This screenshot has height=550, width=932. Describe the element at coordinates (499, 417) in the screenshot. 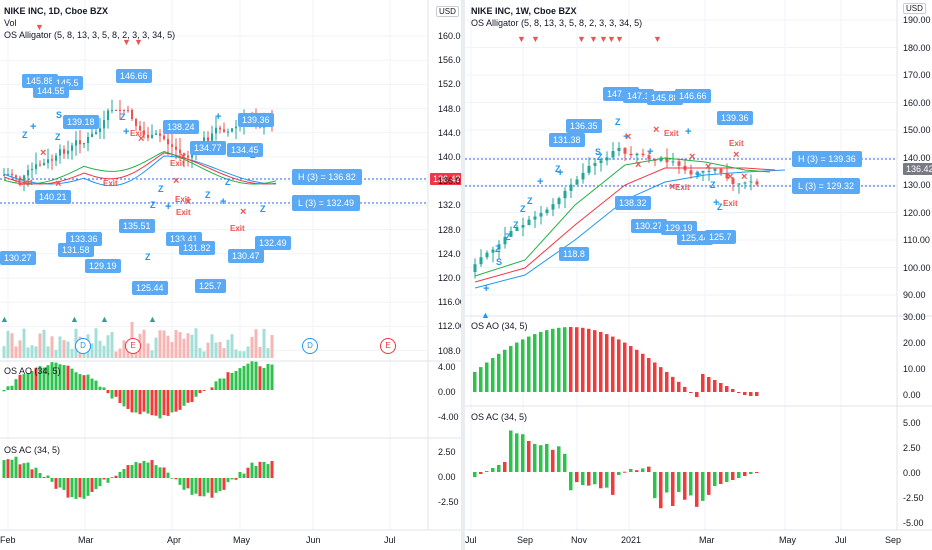

I see `weekly-ac-label: OS AC (34, 5)` at that location.